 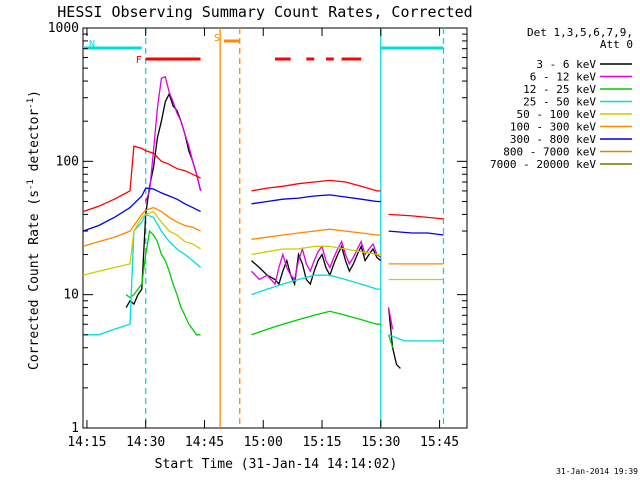 What do you see at coordinates (553, 139) in the screenshot?
I see `legend-item-label: 300 - 800 keV` at bounding box center [553, 139].